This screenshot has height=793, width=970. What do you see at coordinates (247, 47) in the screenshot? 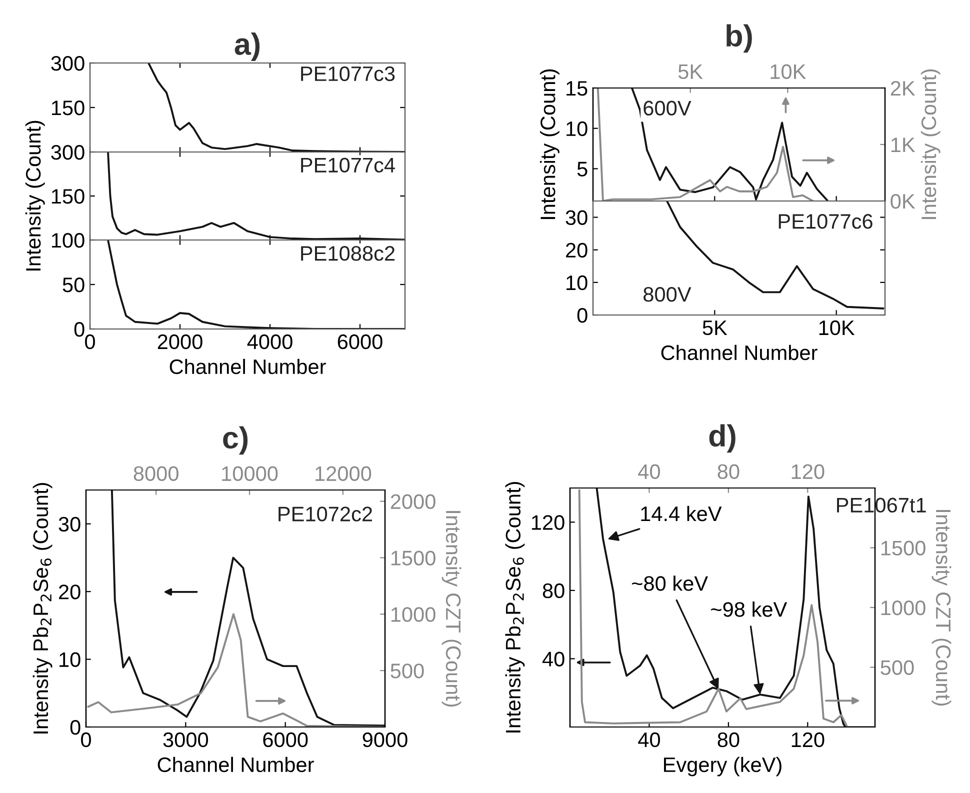
I see `chart-title: a)` at bounding box center [247, 47].